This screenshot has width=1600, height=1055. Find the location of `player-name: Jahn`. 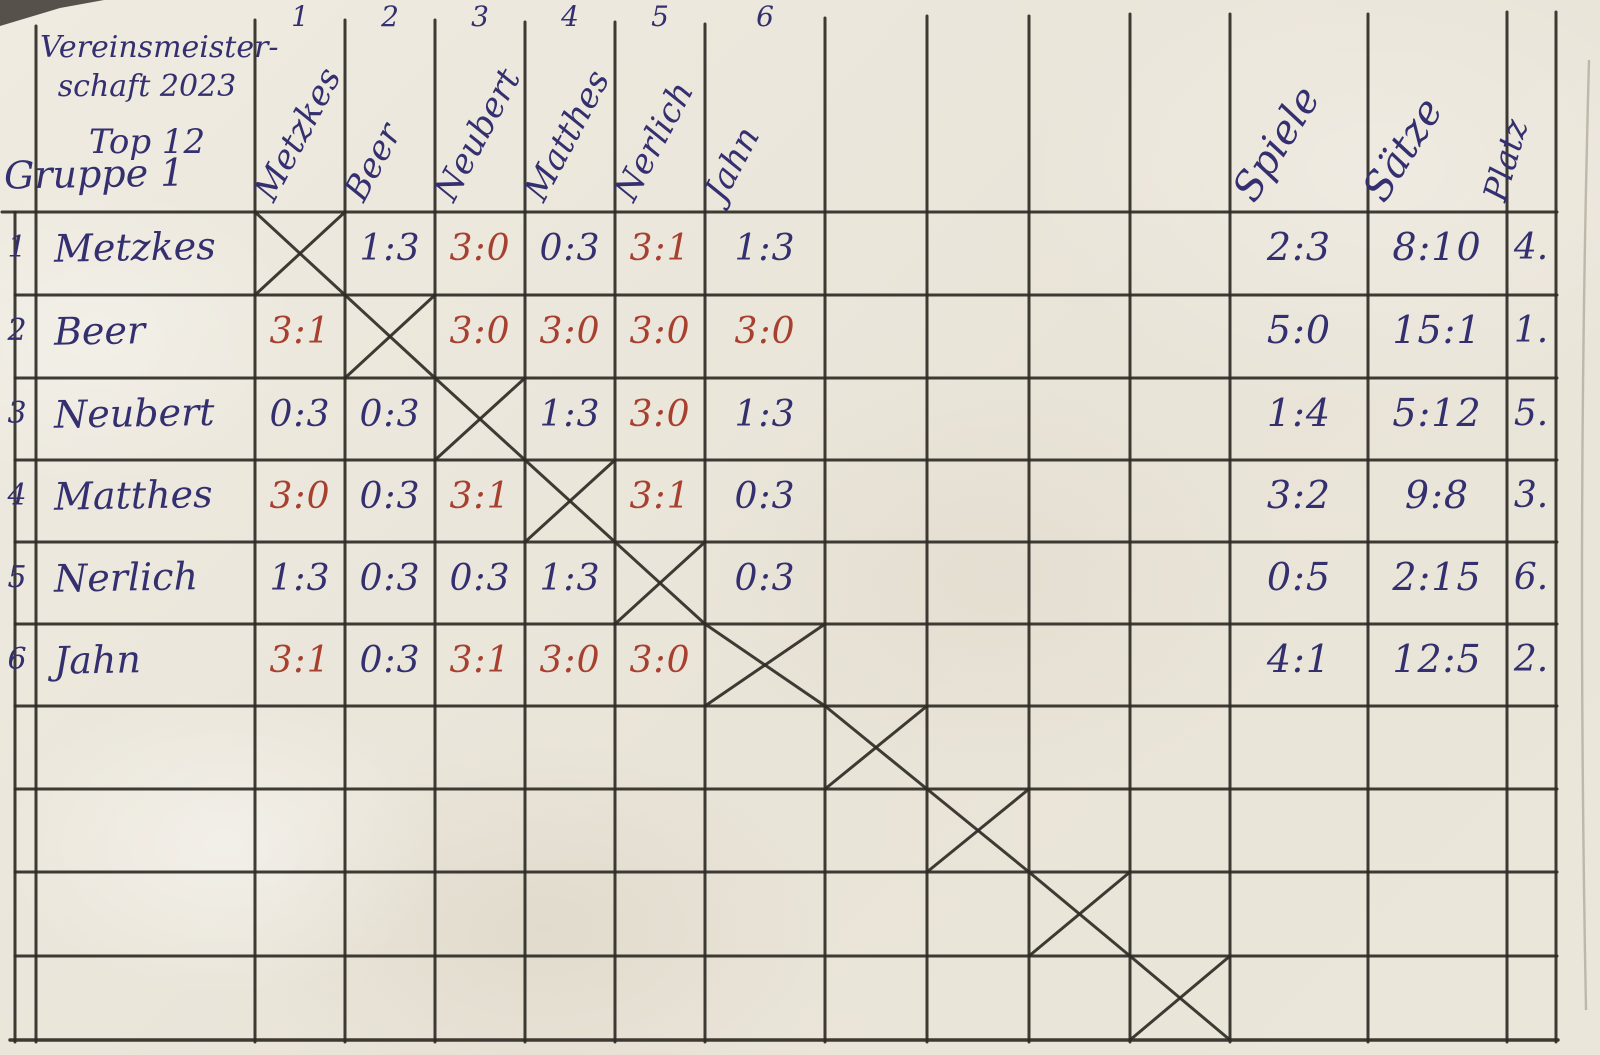

player-name: Jahn is located at coordinates (97, 660).